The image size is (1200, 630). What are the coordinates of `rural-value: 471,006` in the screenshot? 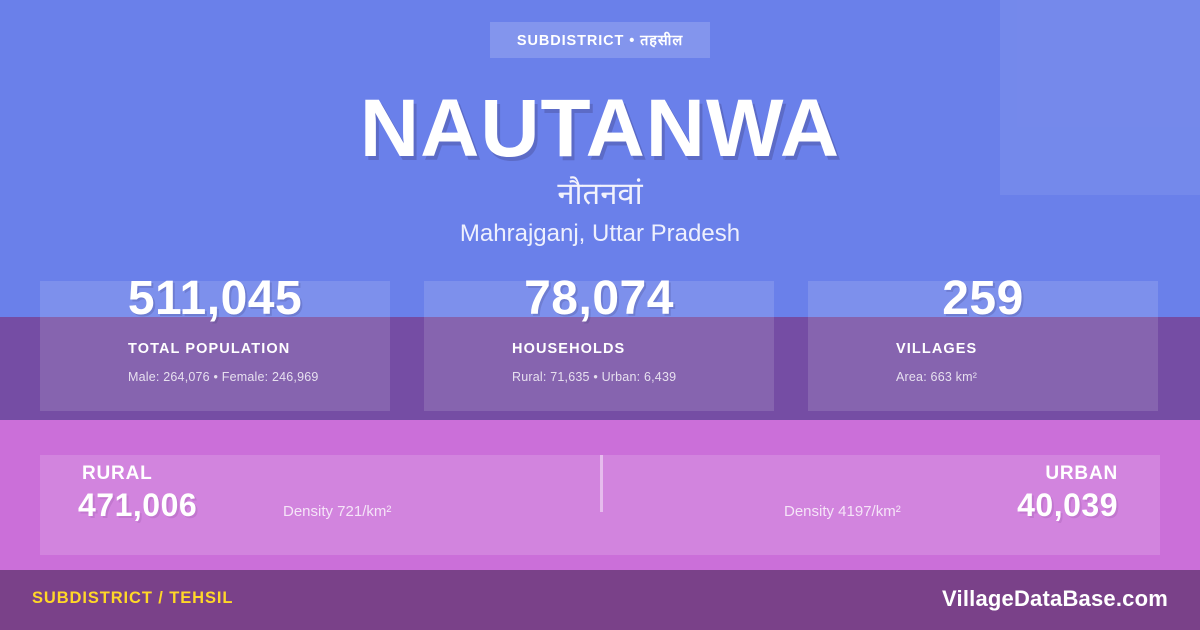 It's located at (138, 505).